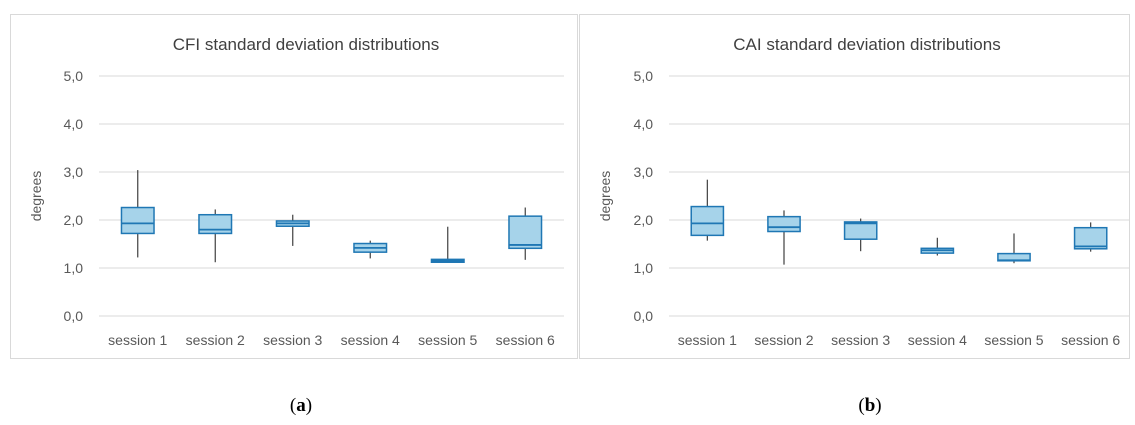 Image resolution: width=1135 pixels, height=425 pixels. Describe the element at coordinates (870, 405) in the screenshot. I see `caption-b: (b)` at that location.